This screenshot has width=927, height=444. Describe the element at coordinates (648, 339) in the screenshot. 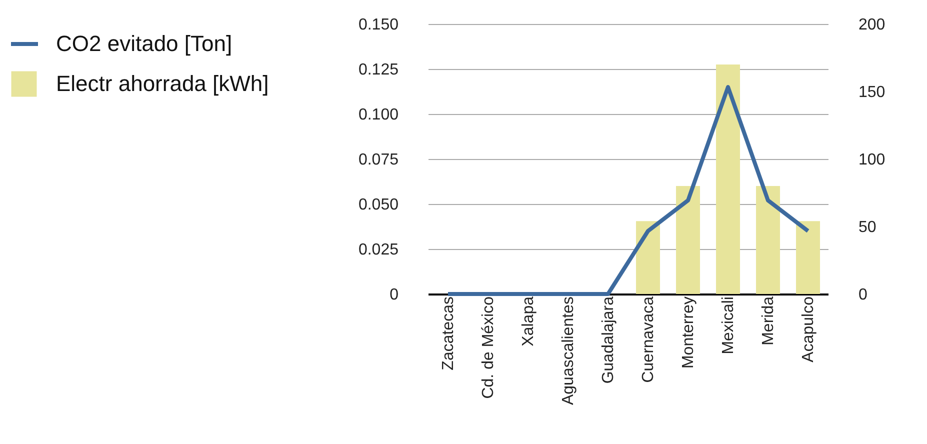

I see `x-tick-label: Cuernavaca` at that location.